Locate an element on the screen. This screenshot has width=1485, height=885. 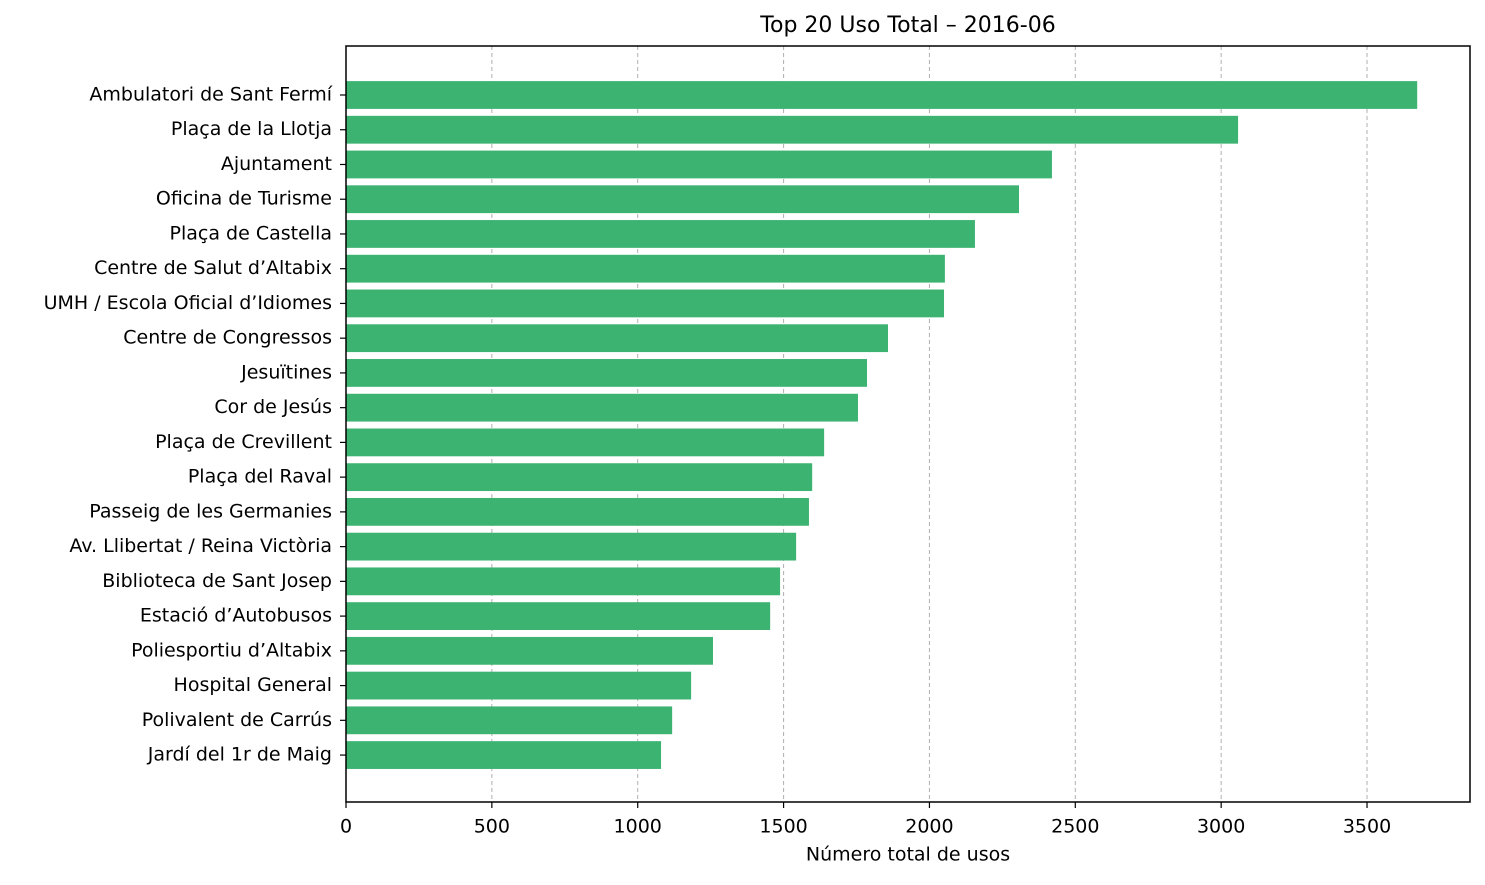
x-tick-label: 1500 is located at coordinates (783, 827).